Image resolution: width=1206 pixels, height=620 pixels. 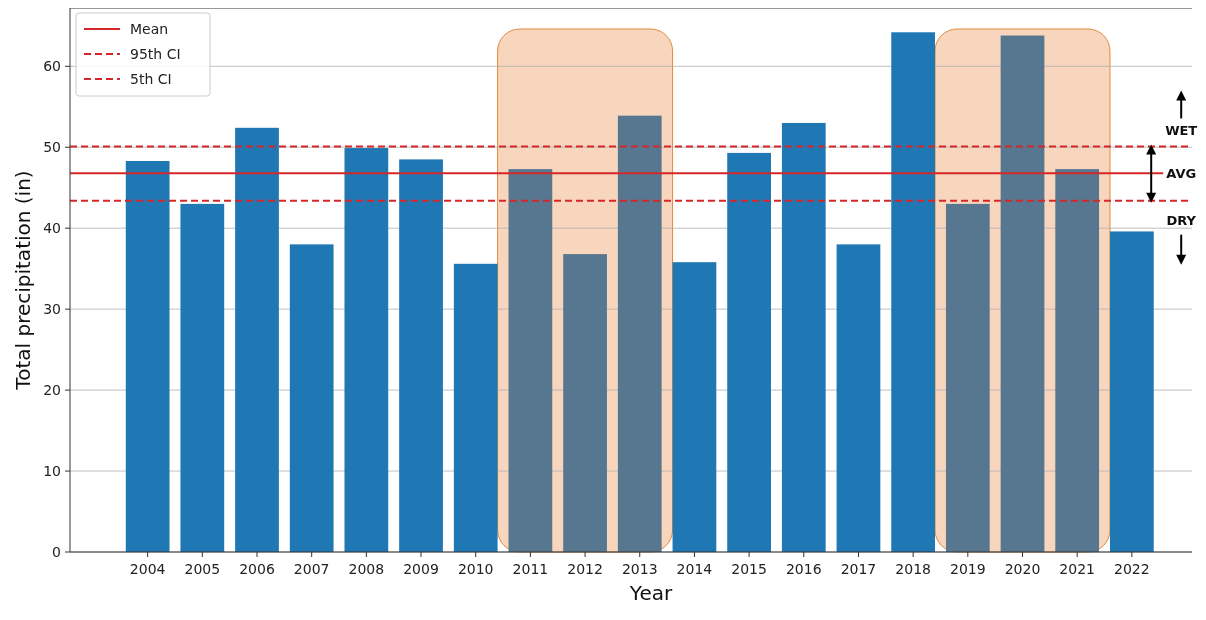 I want to click on x-tick-label: 2014, so click(x=694, y=569).